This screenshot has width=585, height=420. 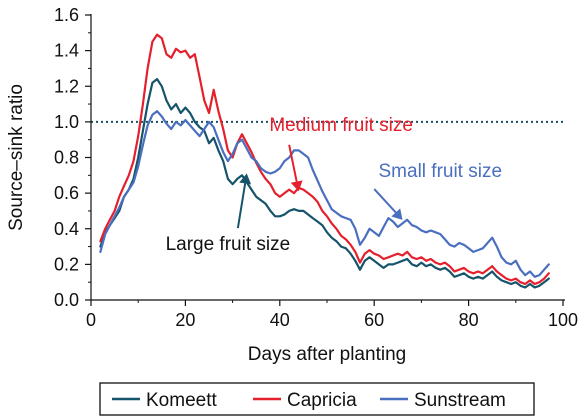 What do you see at coordinates (66, 122) in the screenshot?
I see `y-tick-label: 1.0` at bounding box center [66, 122].